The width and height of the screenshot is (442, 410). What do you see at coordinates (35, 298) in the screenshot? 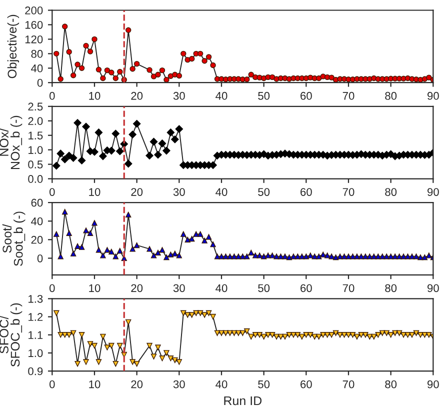
I see `y-tick-label: 1.3` at bounding box center [35, 298].